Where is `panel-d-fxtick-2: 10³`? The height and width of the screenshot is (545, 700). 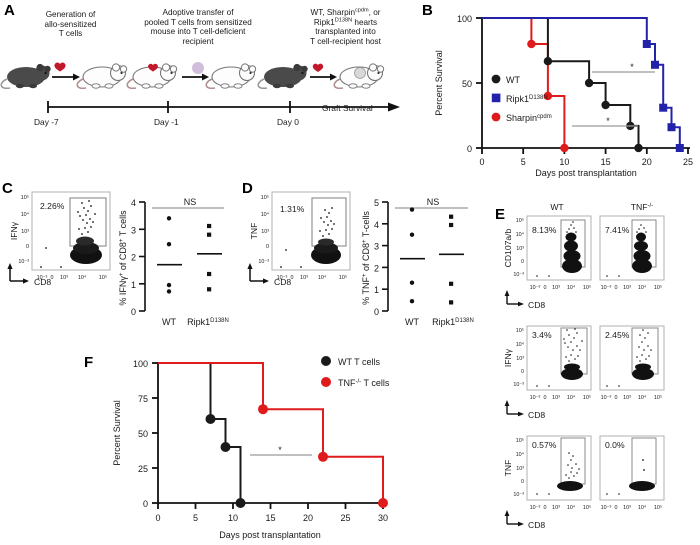
panel-d-fxtick-2: 10³ is located at coordinates (304, 278).